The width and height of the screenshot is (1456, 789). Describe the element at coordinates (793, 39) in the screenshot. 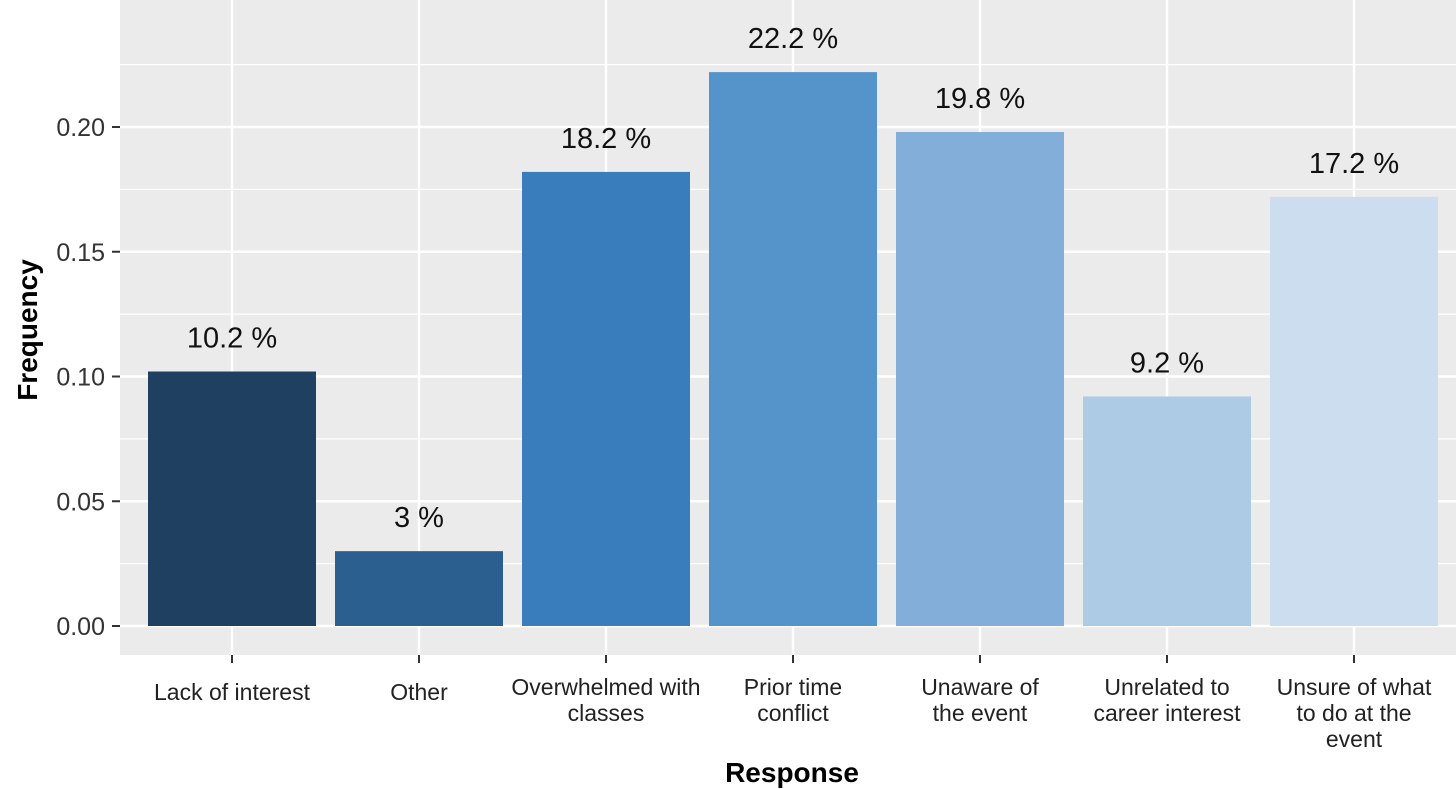

I see `data-label: 22.2 %` at that location.